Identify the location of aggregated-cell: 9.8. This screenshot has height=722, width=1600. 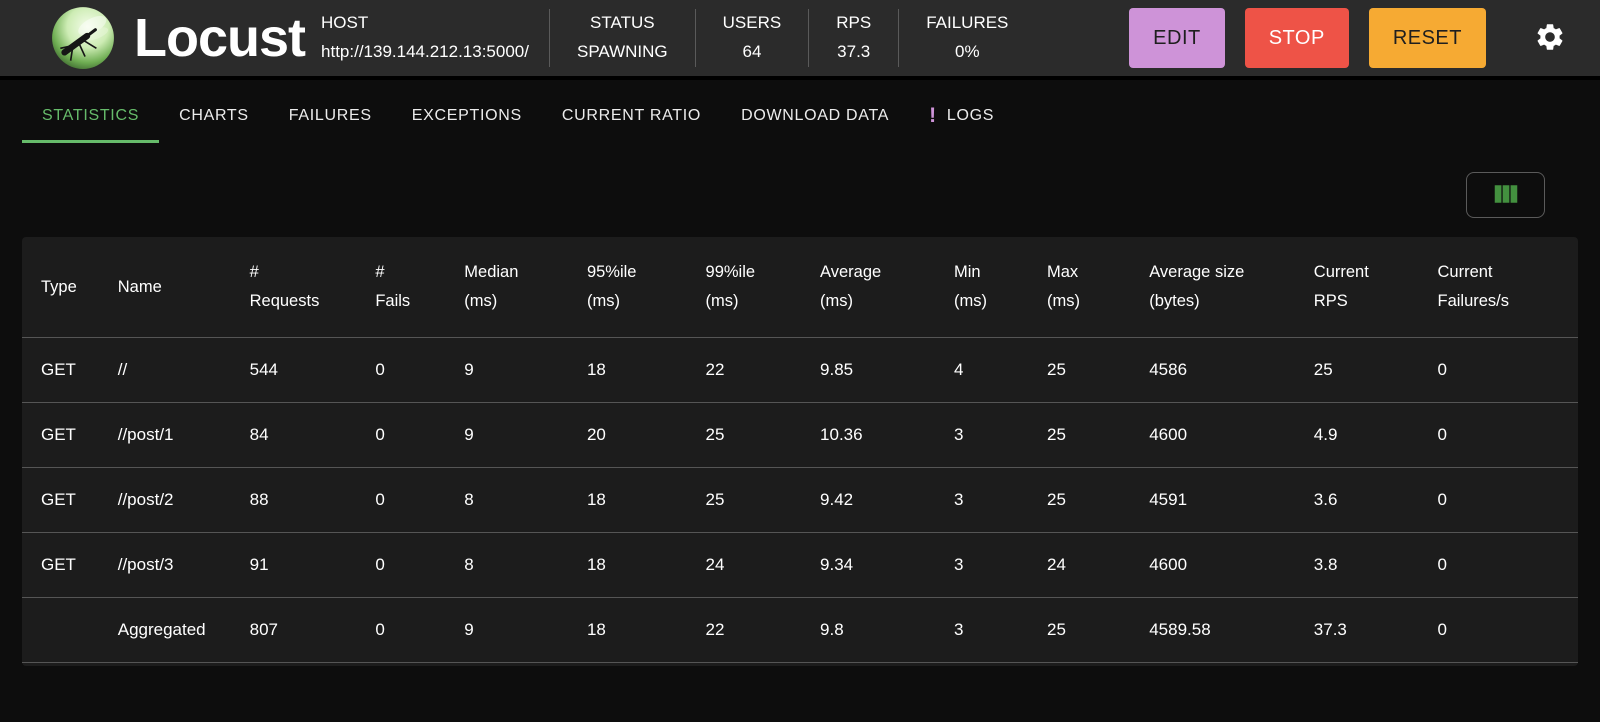
(871, 630).